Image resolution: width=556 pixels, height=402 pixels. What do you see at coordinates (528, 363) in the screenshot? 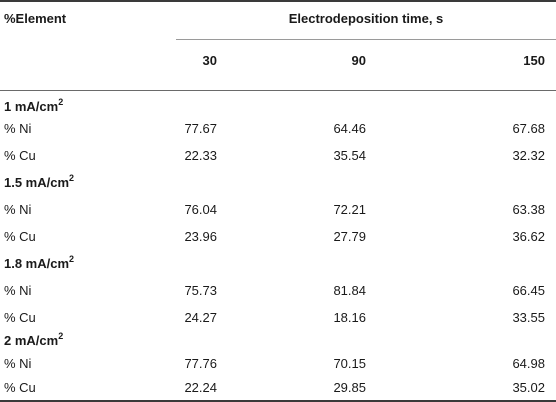
I see `table-cell: 64.98` at bounding box center [528, 363].